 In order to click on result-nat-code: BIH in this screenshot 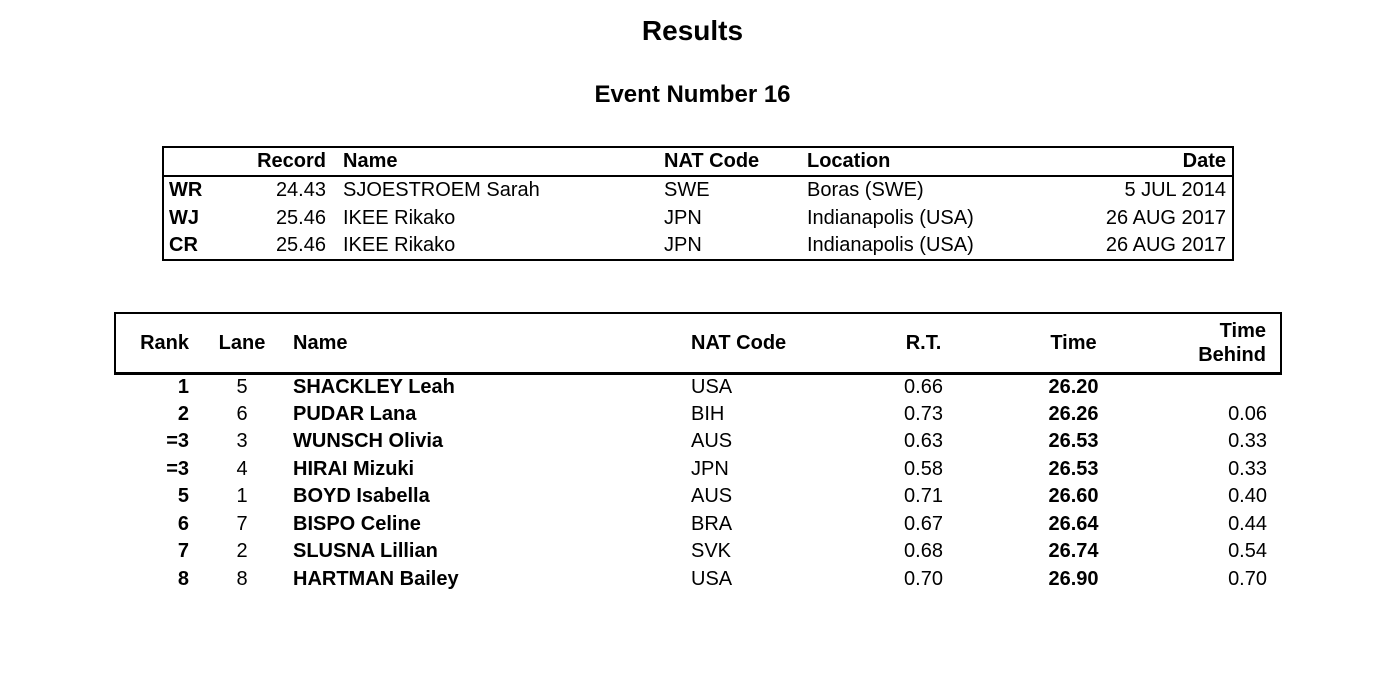, I will do `click(708, 413)`.